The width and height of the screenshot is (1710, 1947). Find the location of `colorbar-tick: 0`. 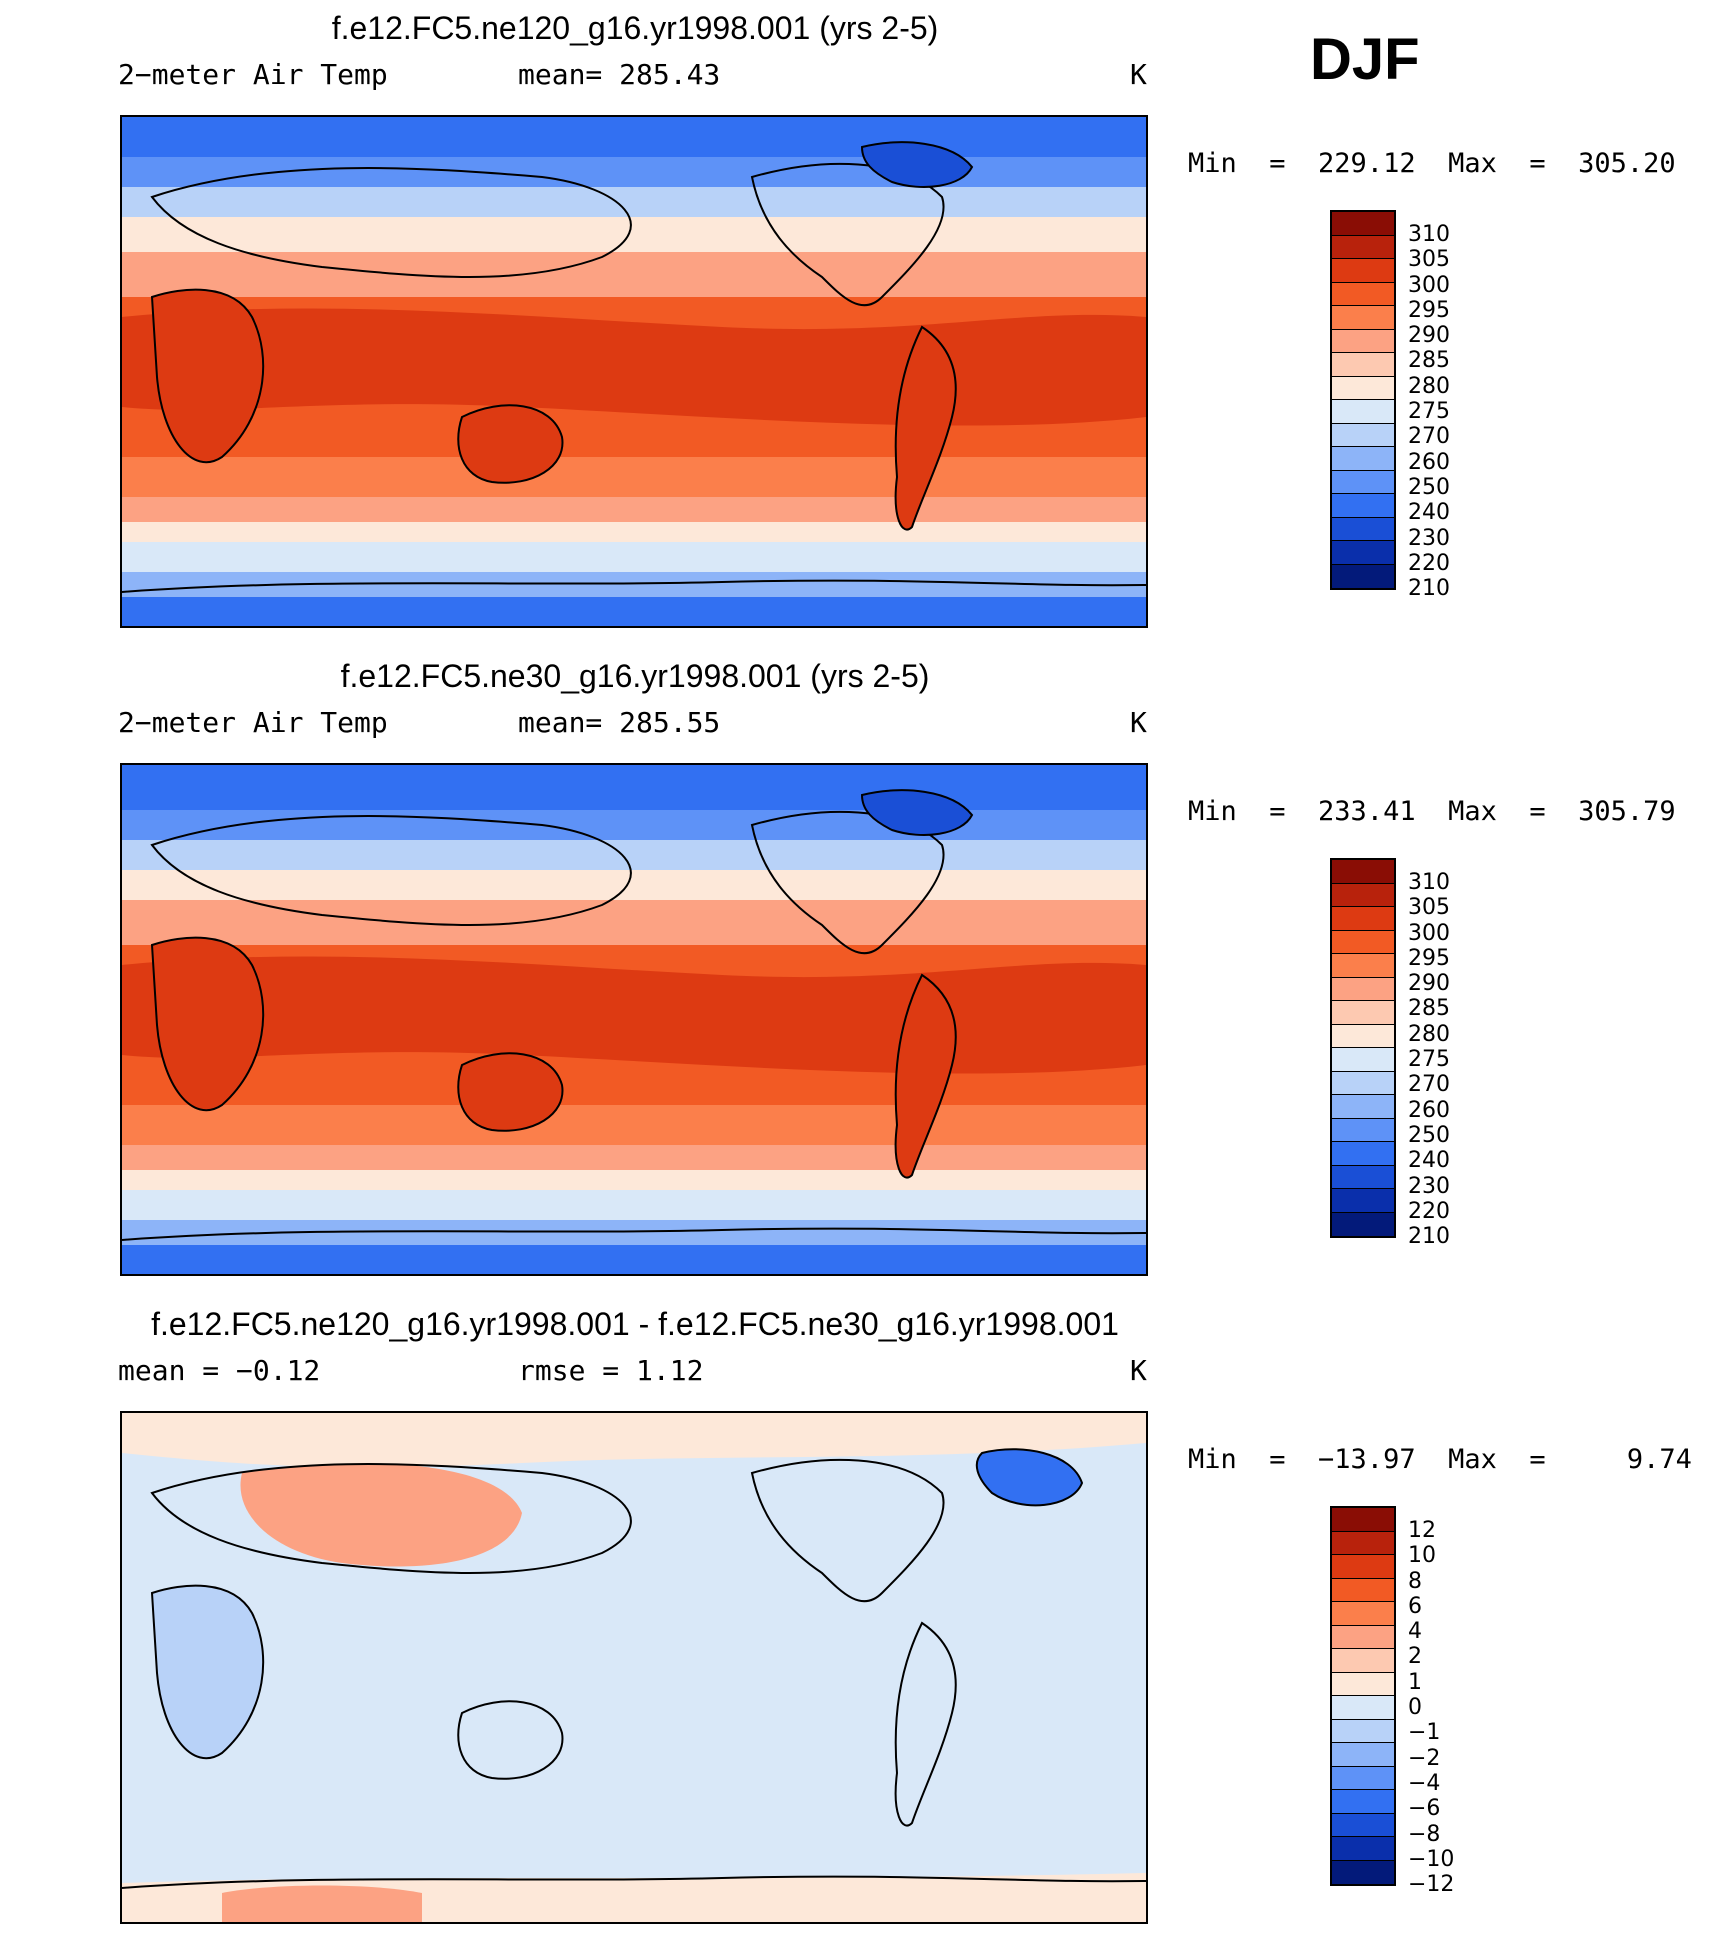

colorbar-tick: 0 is located at coordinates (1415, 1708).